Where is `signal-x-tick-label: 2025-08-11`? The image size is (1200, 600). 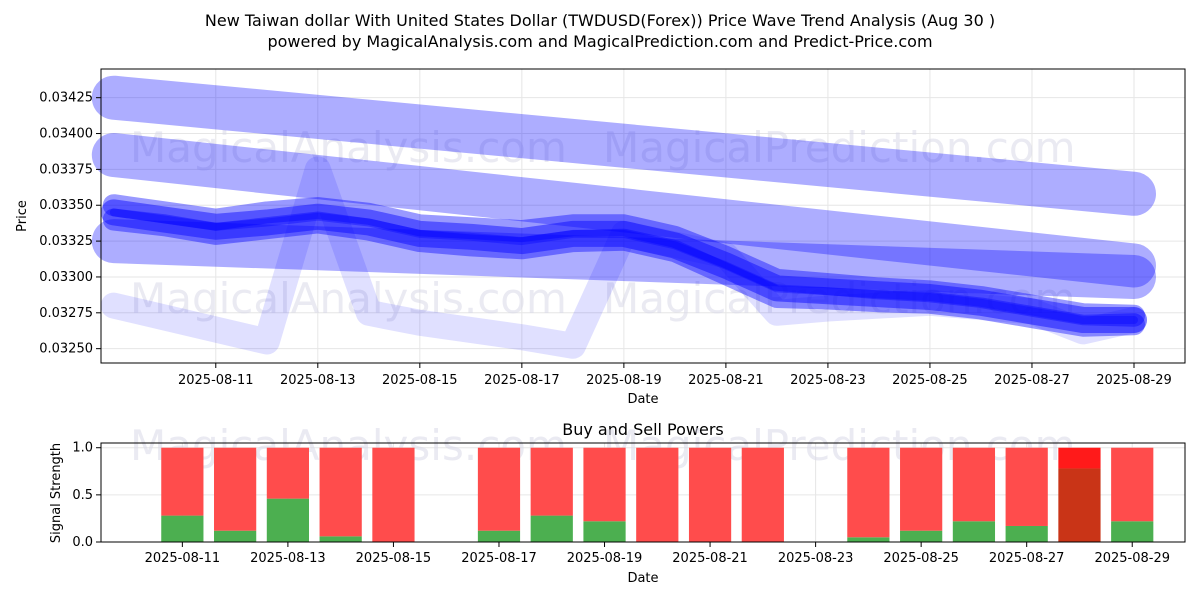 signal-x-tick-label: 2025-08-11 is located at coordinates (183, 558).